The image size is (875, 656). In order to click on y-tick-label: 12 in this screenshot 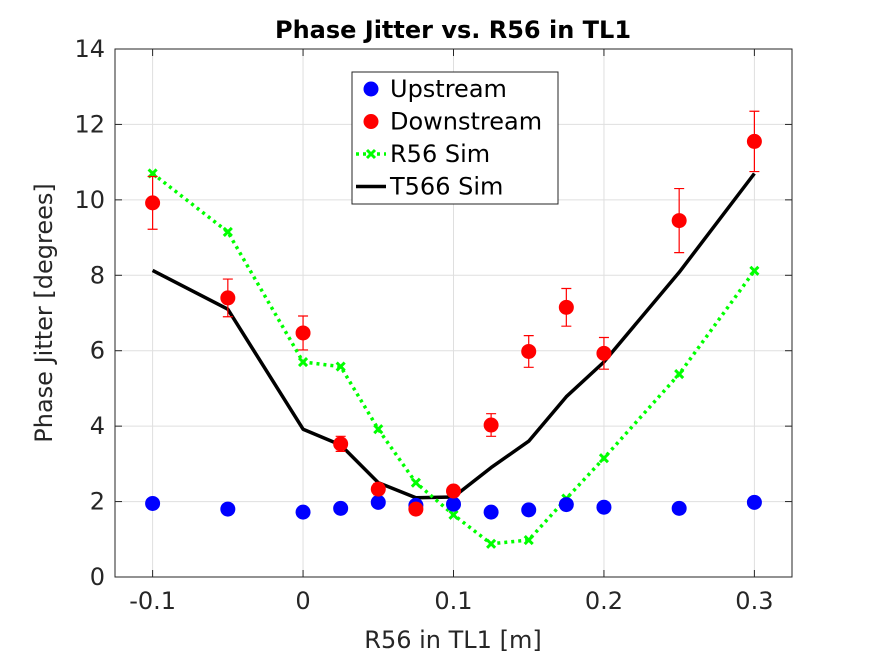, I will do `click(89, 124)`.